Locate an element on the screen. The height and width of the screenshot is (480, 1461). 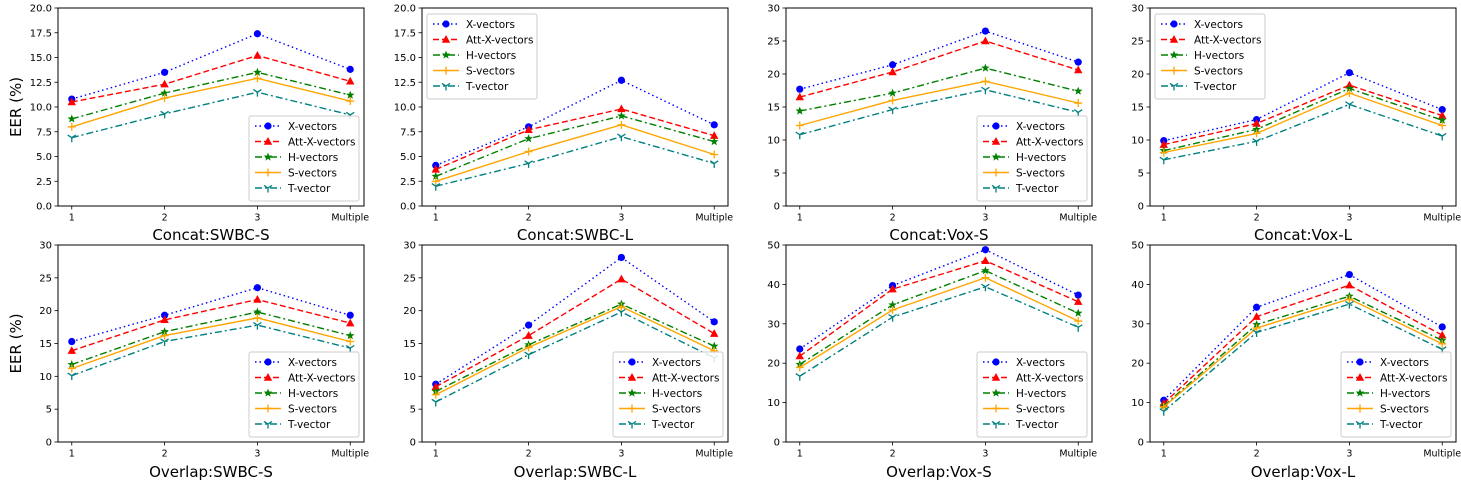
x-tick-label: 1 is located at coordinates (436, 218).